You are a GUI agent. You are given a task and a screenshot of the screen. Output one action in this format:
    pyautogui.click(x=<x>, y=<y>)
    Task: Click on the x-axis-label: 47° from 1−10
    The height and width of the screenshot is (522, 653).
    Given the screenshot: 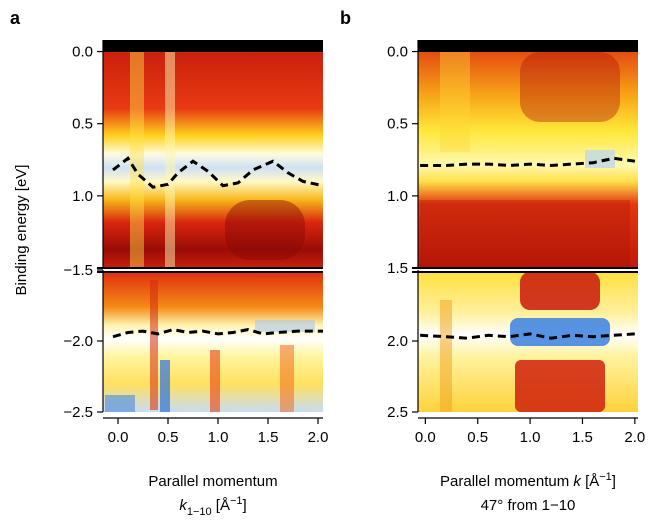 What is the action you would take?
    pyautogui.click(x=528, y=505)
    